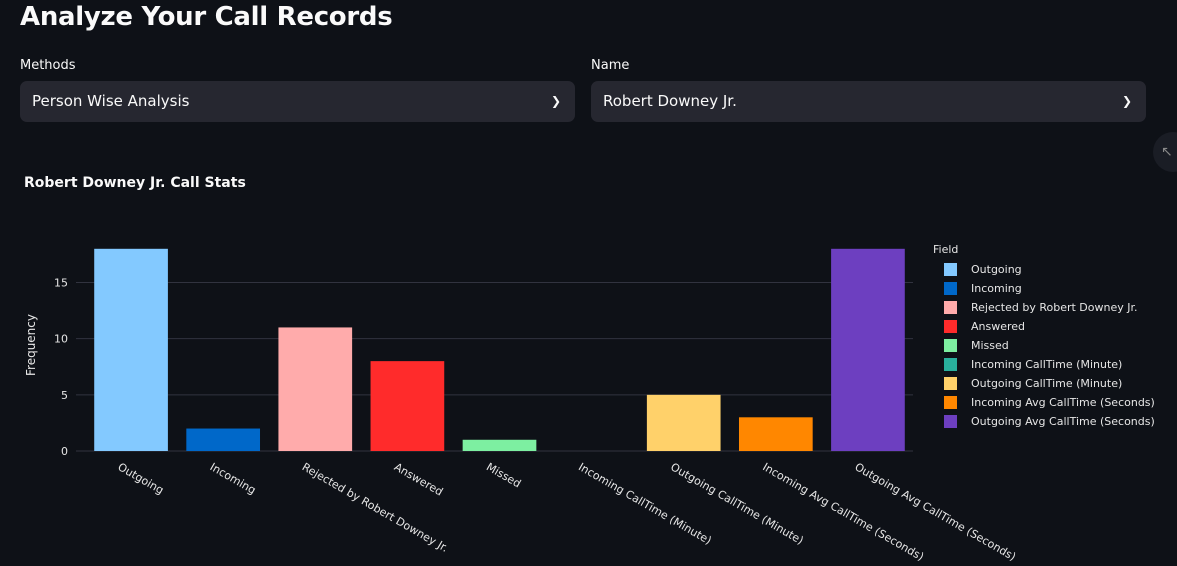 The height and width of the screenshot is (566, 1177). What do you see at coordinates (945, 249) in the screenshot?
I see `legend-title: Field` at bounding box center [945, 249].